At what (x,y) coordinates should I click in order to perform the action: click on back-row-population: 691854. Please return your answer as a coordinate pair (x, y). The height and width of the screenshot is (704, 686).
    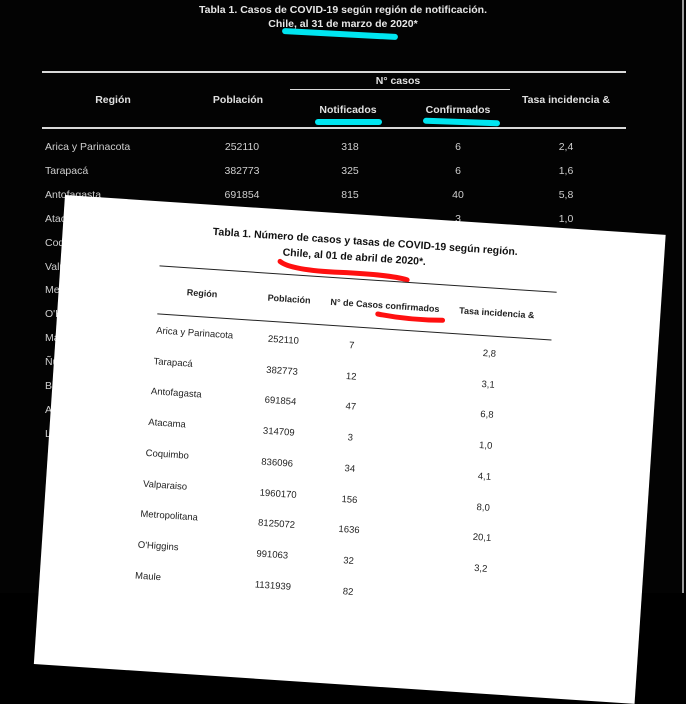
    Looking at the image, I should click on (242, 194).